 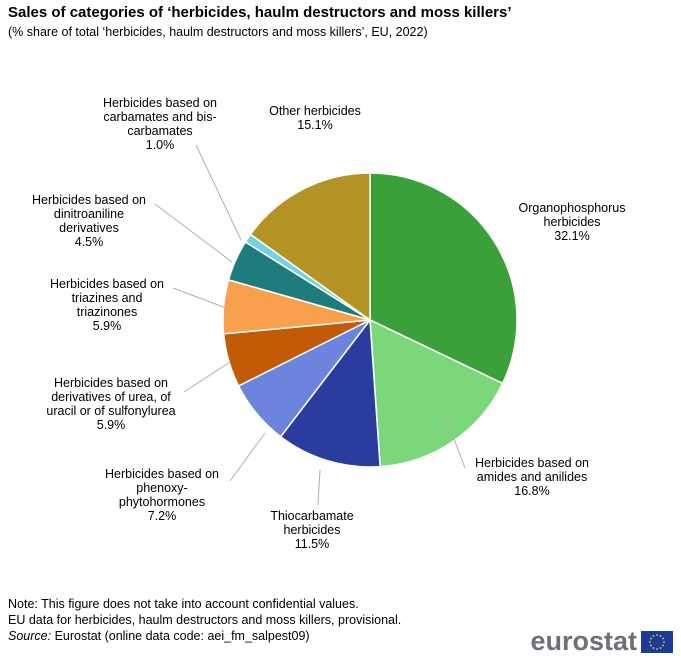 I want to click on source-label: Source:, so click(x=30, y=636).